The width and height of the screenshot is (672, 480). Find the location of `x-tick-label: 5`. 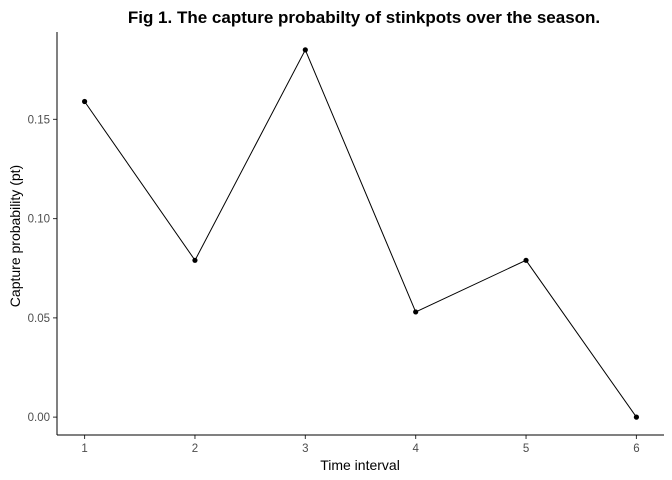

x-tick-label: 5 is located at coordinates (526, 449).